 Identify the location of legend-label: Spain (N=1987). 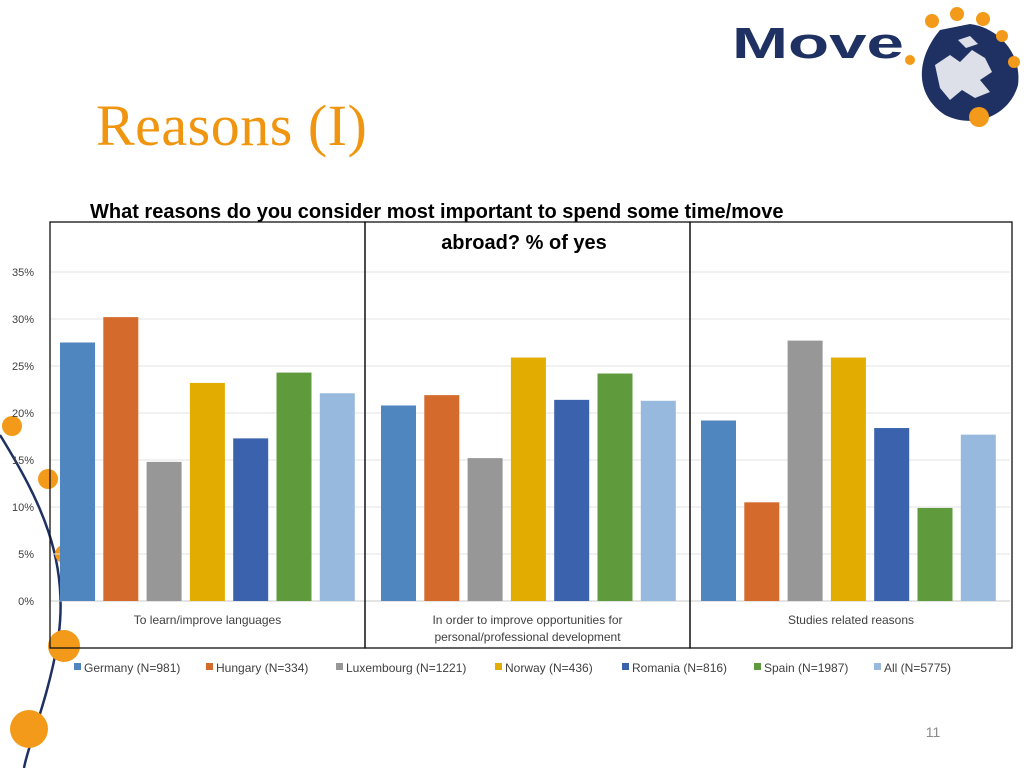
(806, 668).